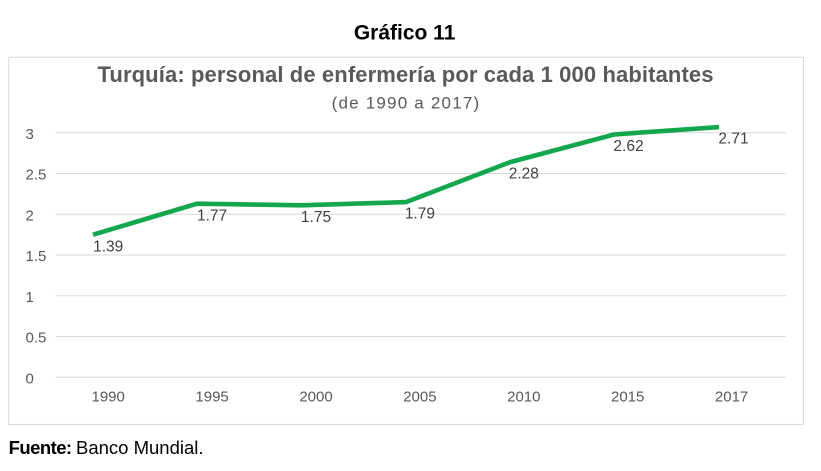 Image resolution: width=821 pixels, height=471 pixels. Describe the element at coordinates (36, 338) in the screenshot. I see `svg-text: 0.5` at that location.